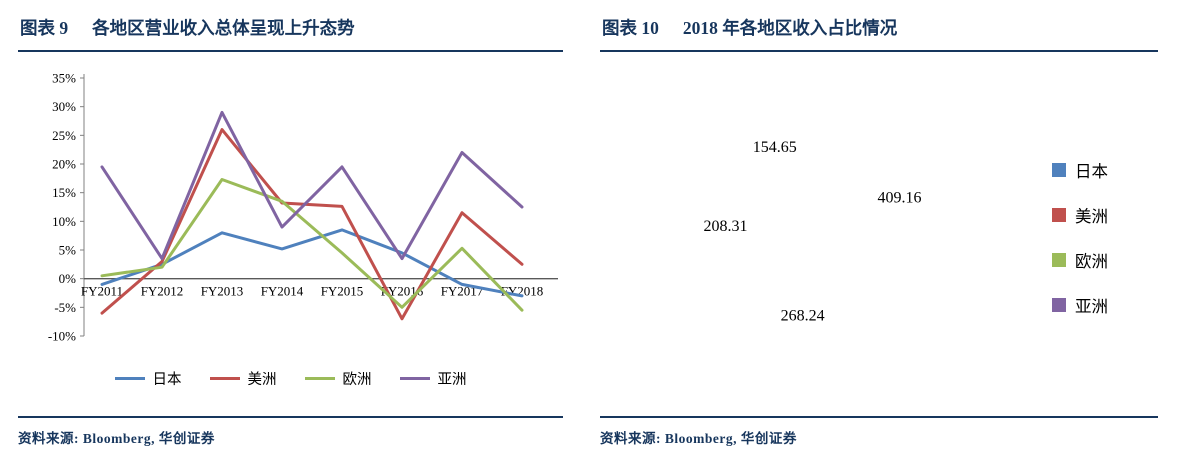  What do you see at coordinates (64, 164) in the screenshot?
I see `y-tick-label: 20%` at bounding box center [64, 164].